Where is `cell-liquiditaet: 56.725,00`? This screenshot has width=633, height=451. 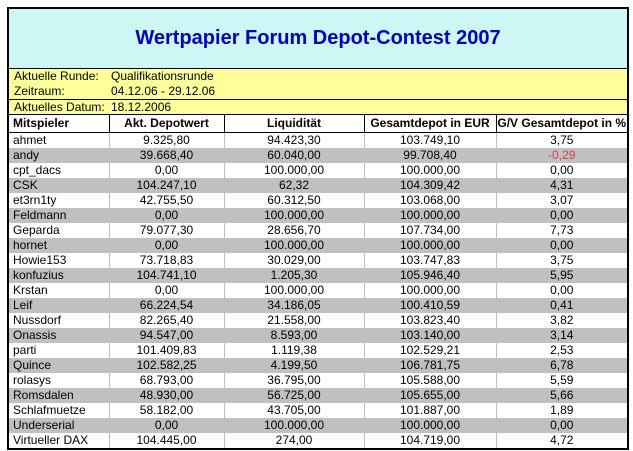
cell-liquiditaet: 56.725,00 is located at coordinates (294, 395).